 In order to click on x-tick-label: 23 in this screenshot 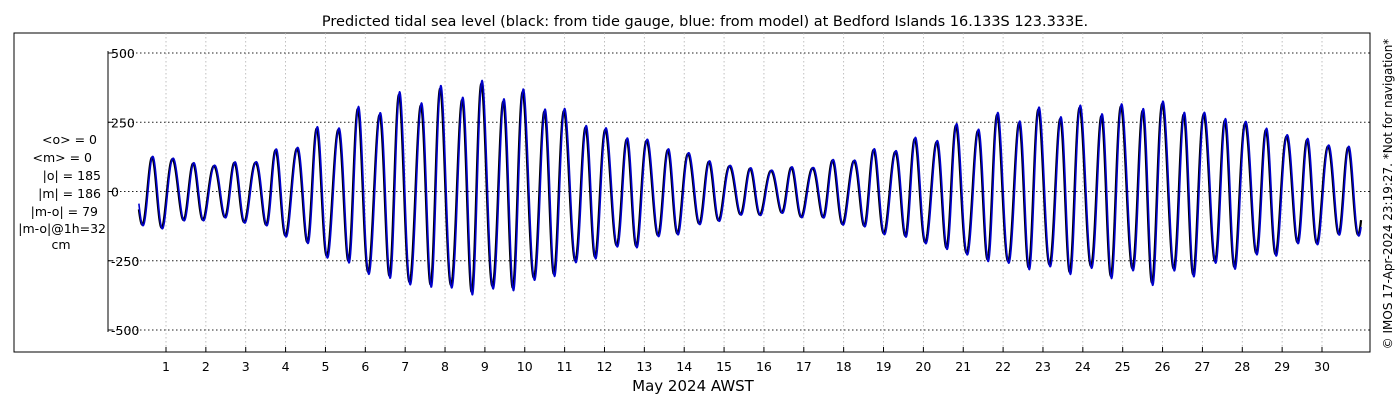, I will do `click(1043, 366)`.